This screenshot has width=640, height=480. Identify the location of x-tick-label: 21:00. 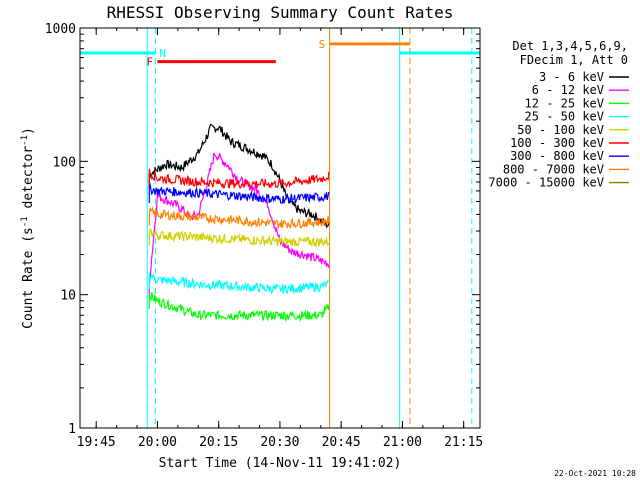
(402, 442).